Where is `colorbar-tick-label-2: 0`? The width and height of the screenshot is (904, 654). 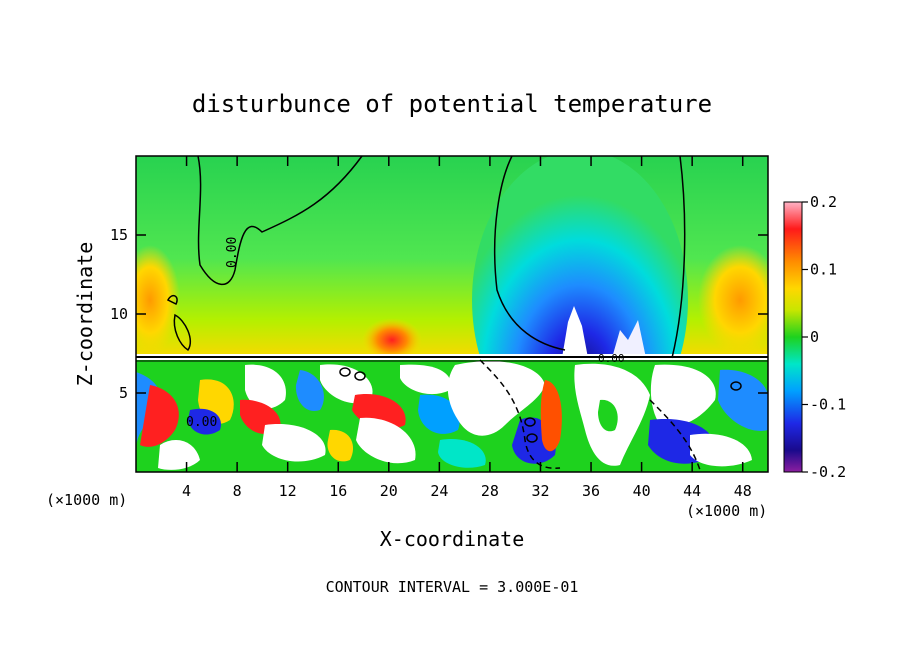 colorbar-tick-label-2: 0 is located at coordinates (814, 337).